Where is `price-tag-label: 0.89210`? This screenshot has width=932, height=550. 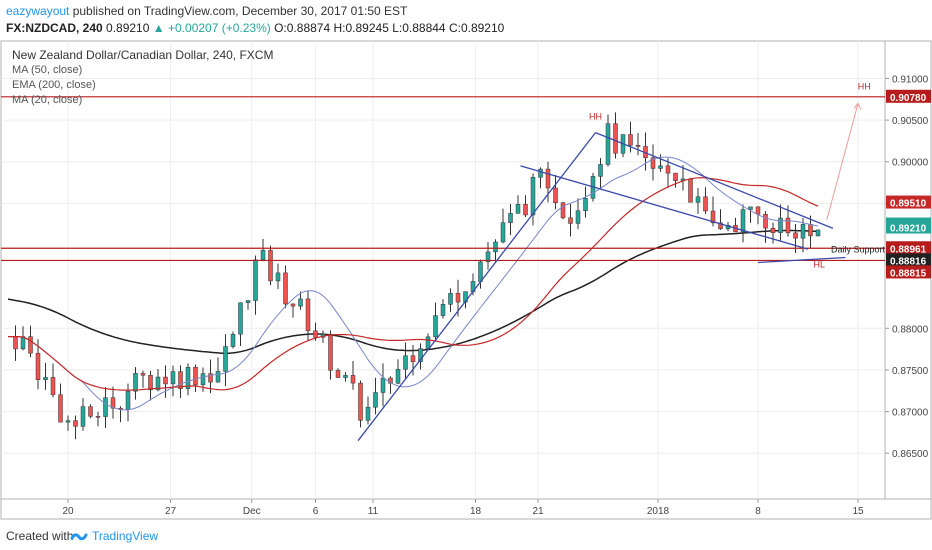
price-tag-label: 0.89210 is located at coordinates (908, 229).